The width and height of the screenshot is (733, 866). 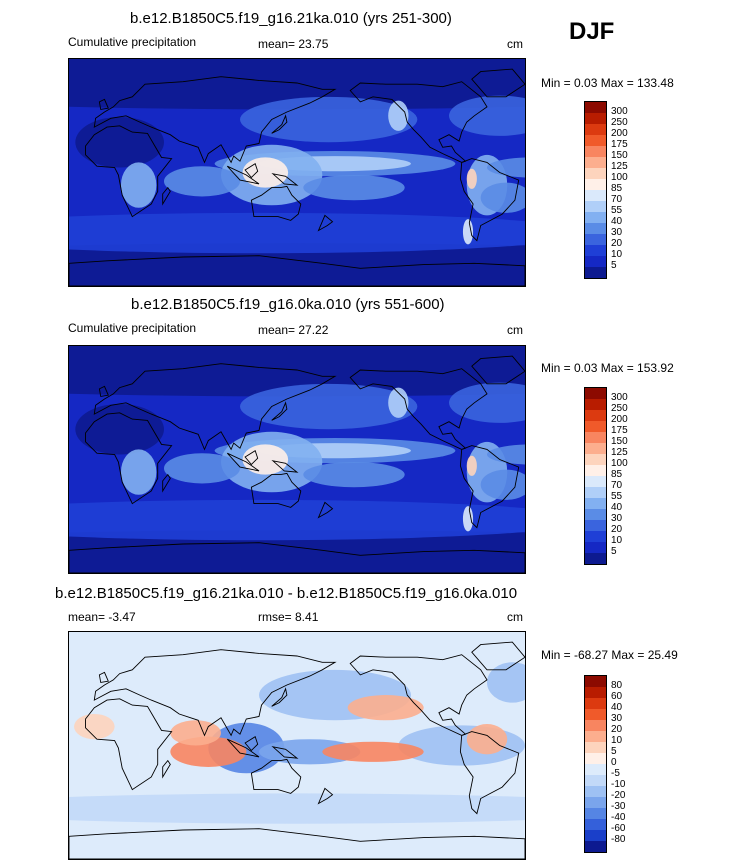 What do you see at coordinates (617, 232) in the screenshot?
I see `panel1-colorbar-tick-label: 30` at bounding box center [617, 232].